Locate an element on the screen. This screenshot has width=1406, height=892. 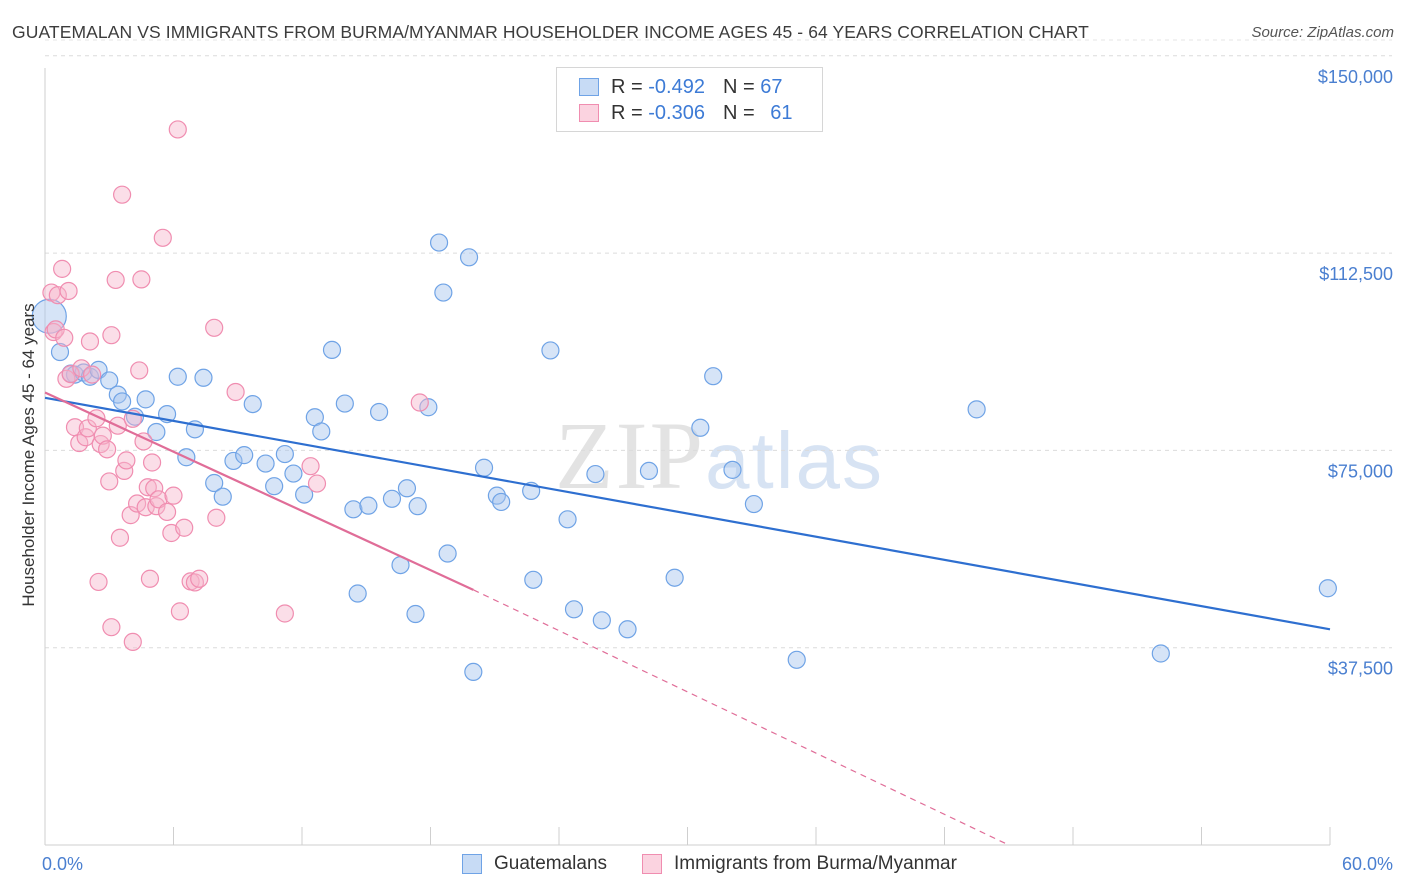
x-tick-label: 60.0% is located at coordinates (1367, 864).